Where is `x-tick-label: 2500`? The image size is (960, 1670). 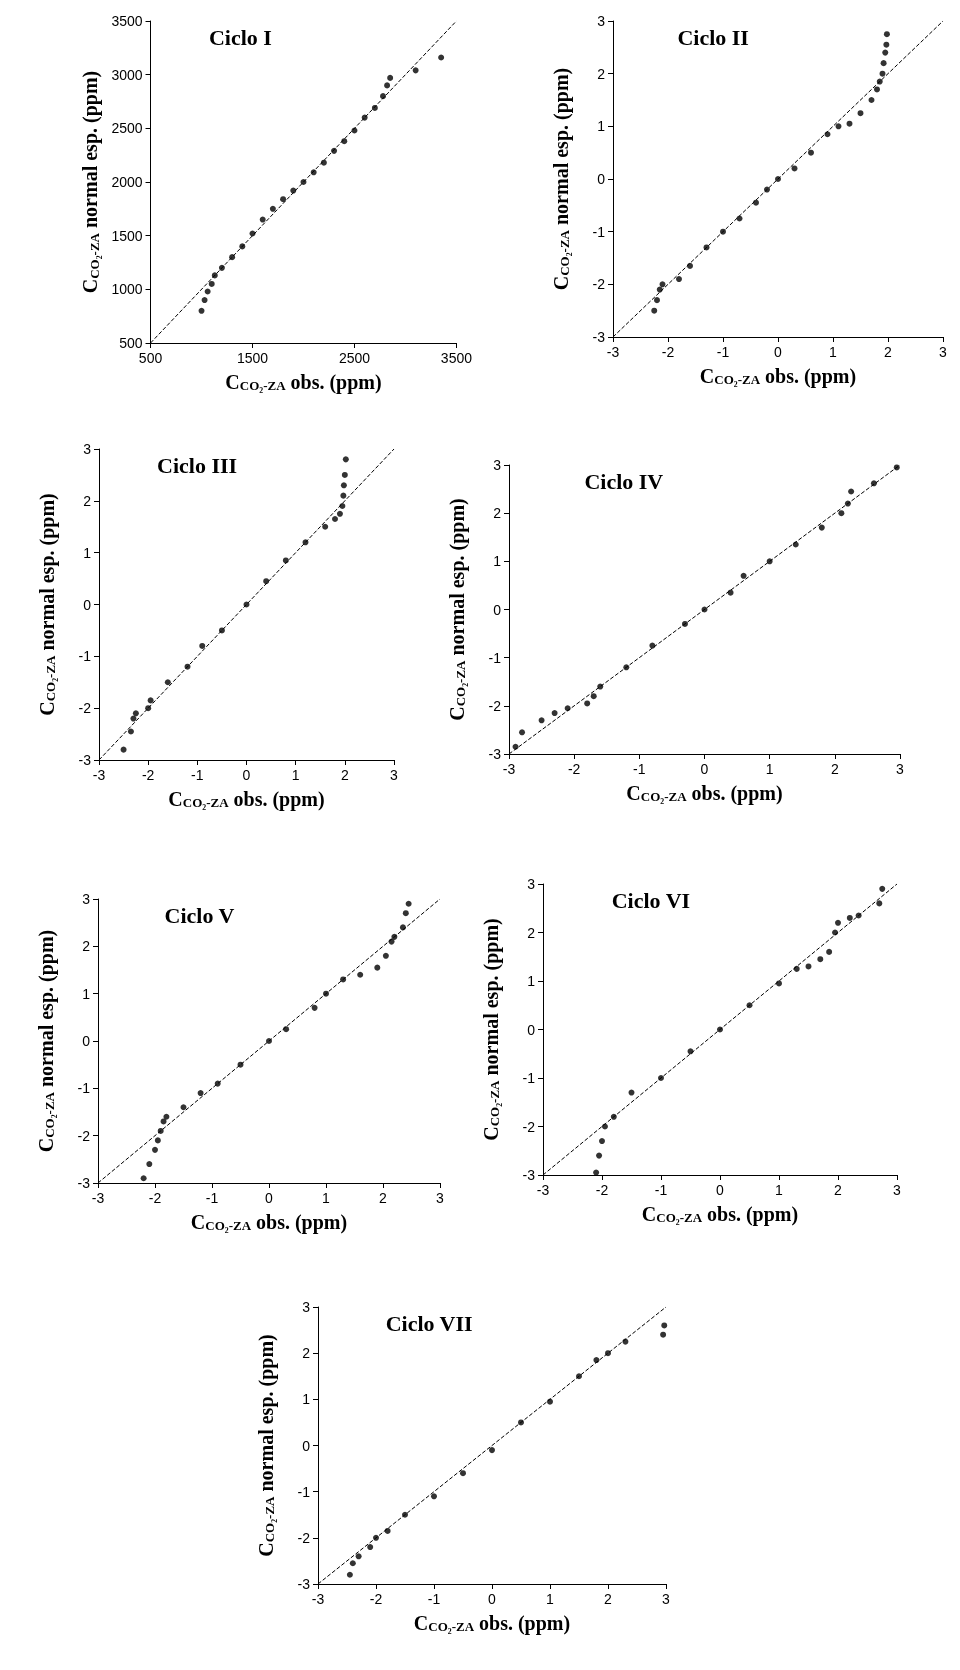
x-tick-label: 2500 is located at coordinates (354, 358).